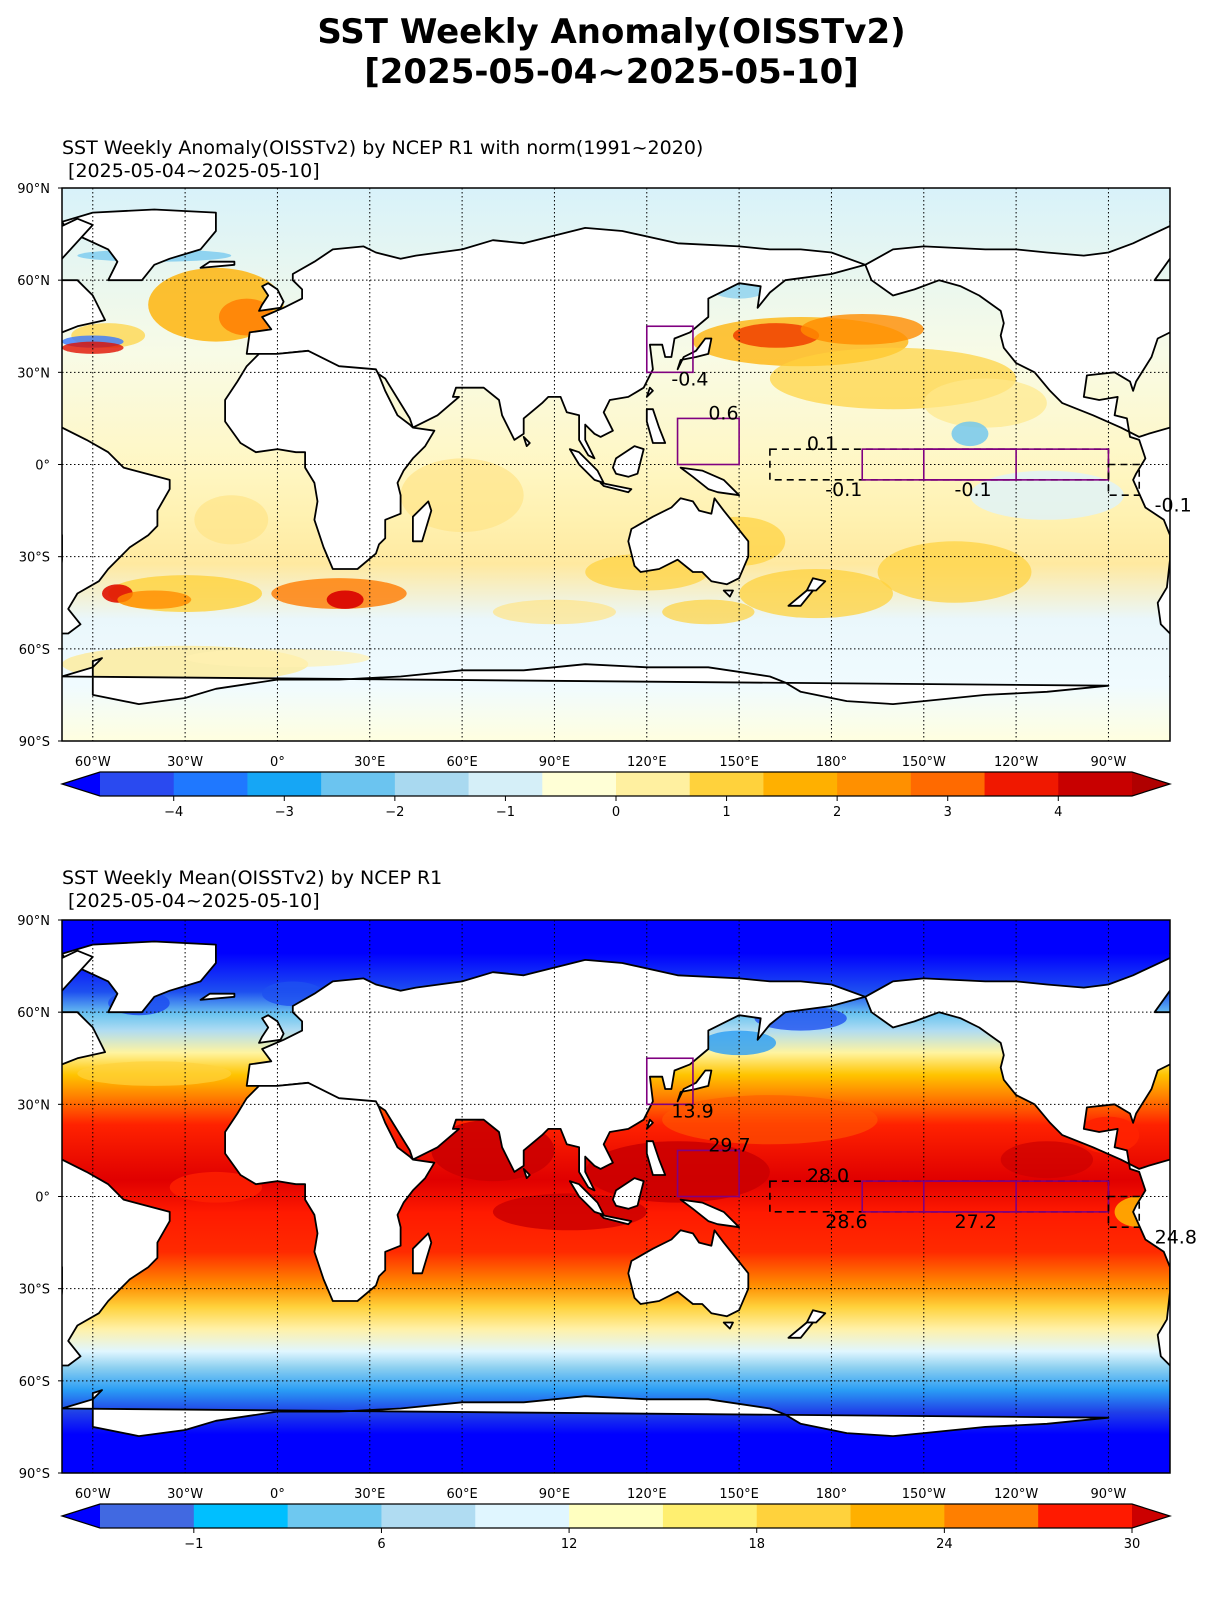  Describe the element at coordinates (252, 878) in the screenshot. I see `mean-panel-title: SST Weekly Mean(OISSTv2) by NCEP R1` at that location.